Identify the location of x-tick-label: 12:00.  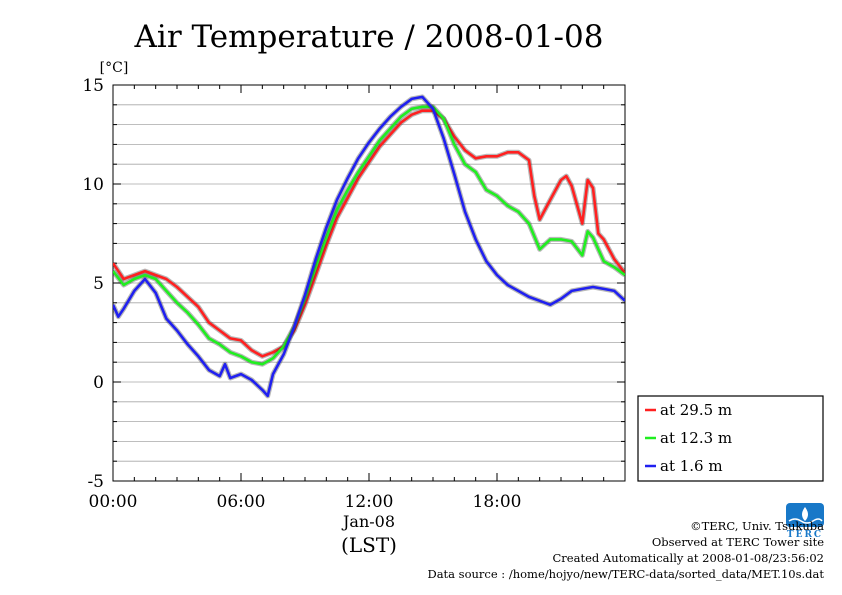
(369, 502).